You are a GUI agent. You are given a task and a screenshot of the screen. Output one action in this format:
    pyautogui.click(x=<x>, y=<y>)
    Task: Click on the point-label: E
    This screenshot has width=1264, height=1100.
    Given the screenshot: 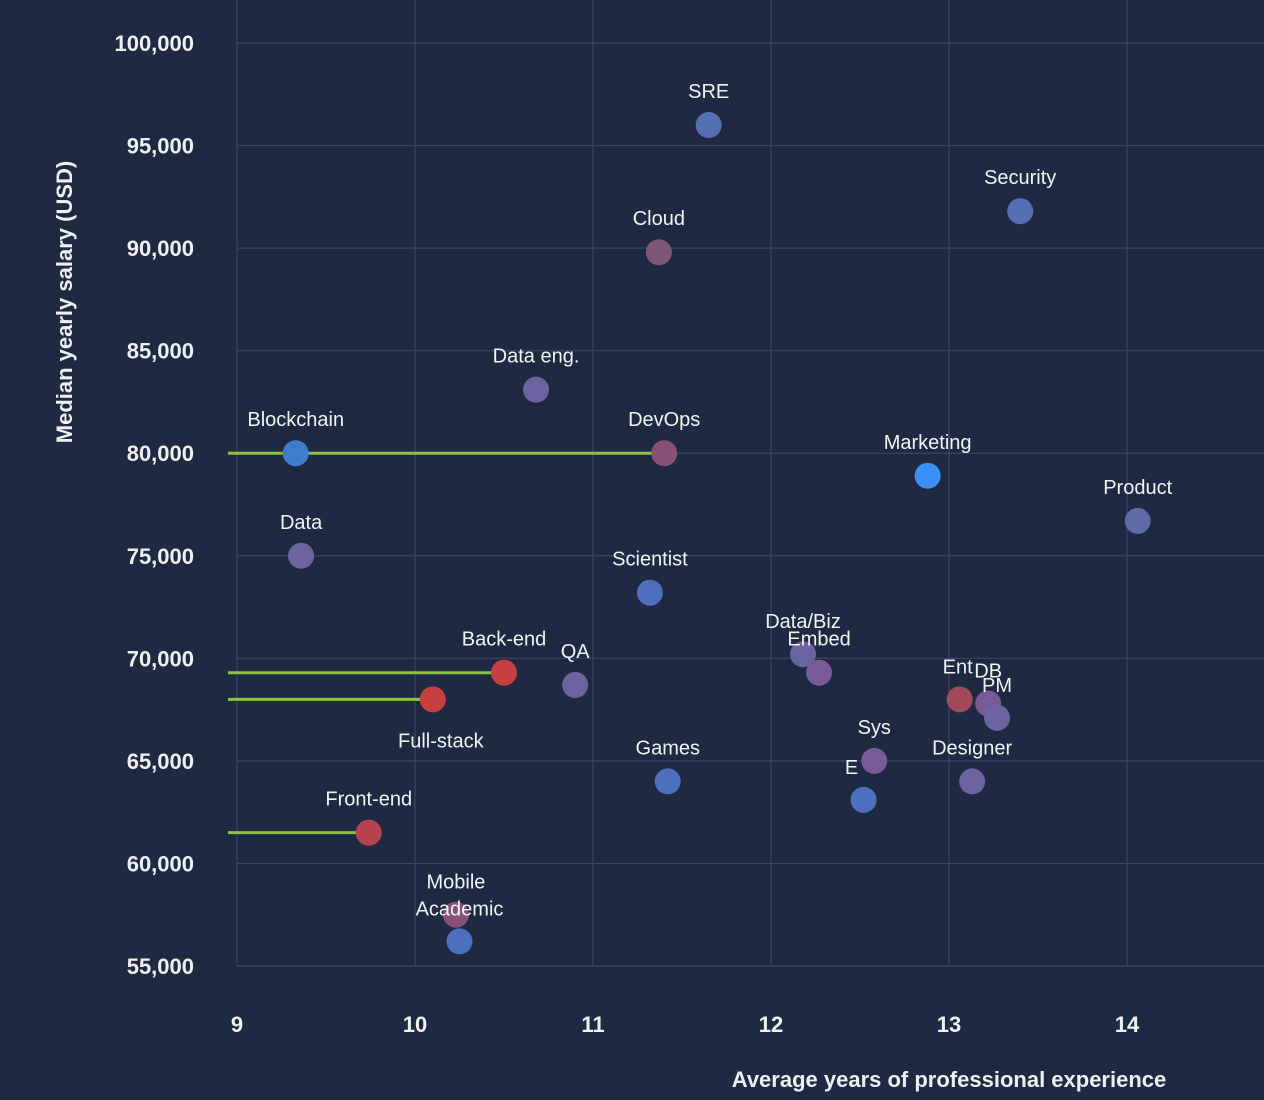 What is the action you would take?
    pyautogui.click(x=851, y=768)
    